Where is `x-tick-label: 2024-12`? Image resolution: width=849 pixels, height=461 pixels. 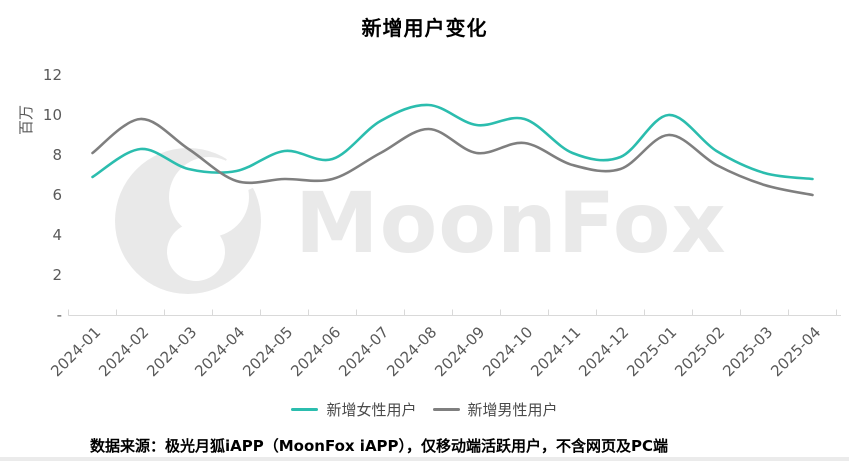 x-tick-label: 2024-12 is located at coordinates (603, 351).